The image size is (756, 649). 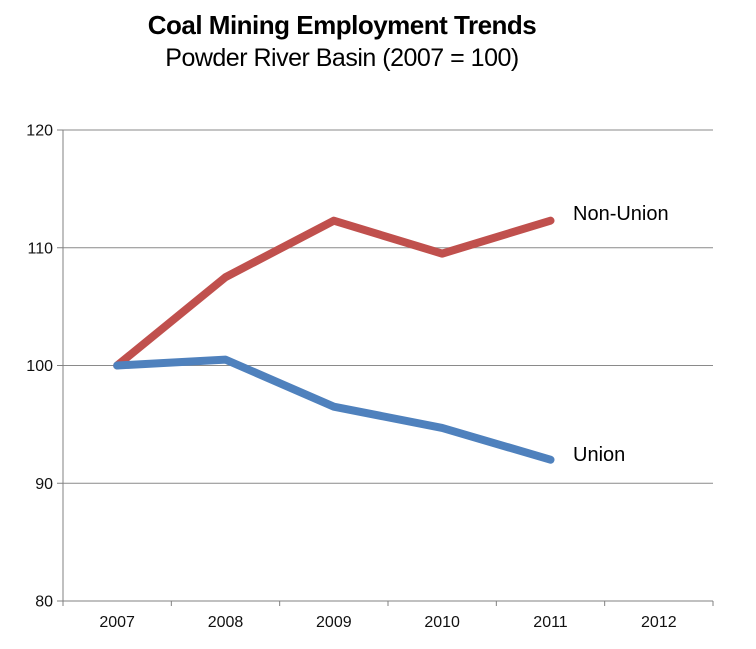 I want to click on y-tick-label-110: 110, so click(x=40, y=248).